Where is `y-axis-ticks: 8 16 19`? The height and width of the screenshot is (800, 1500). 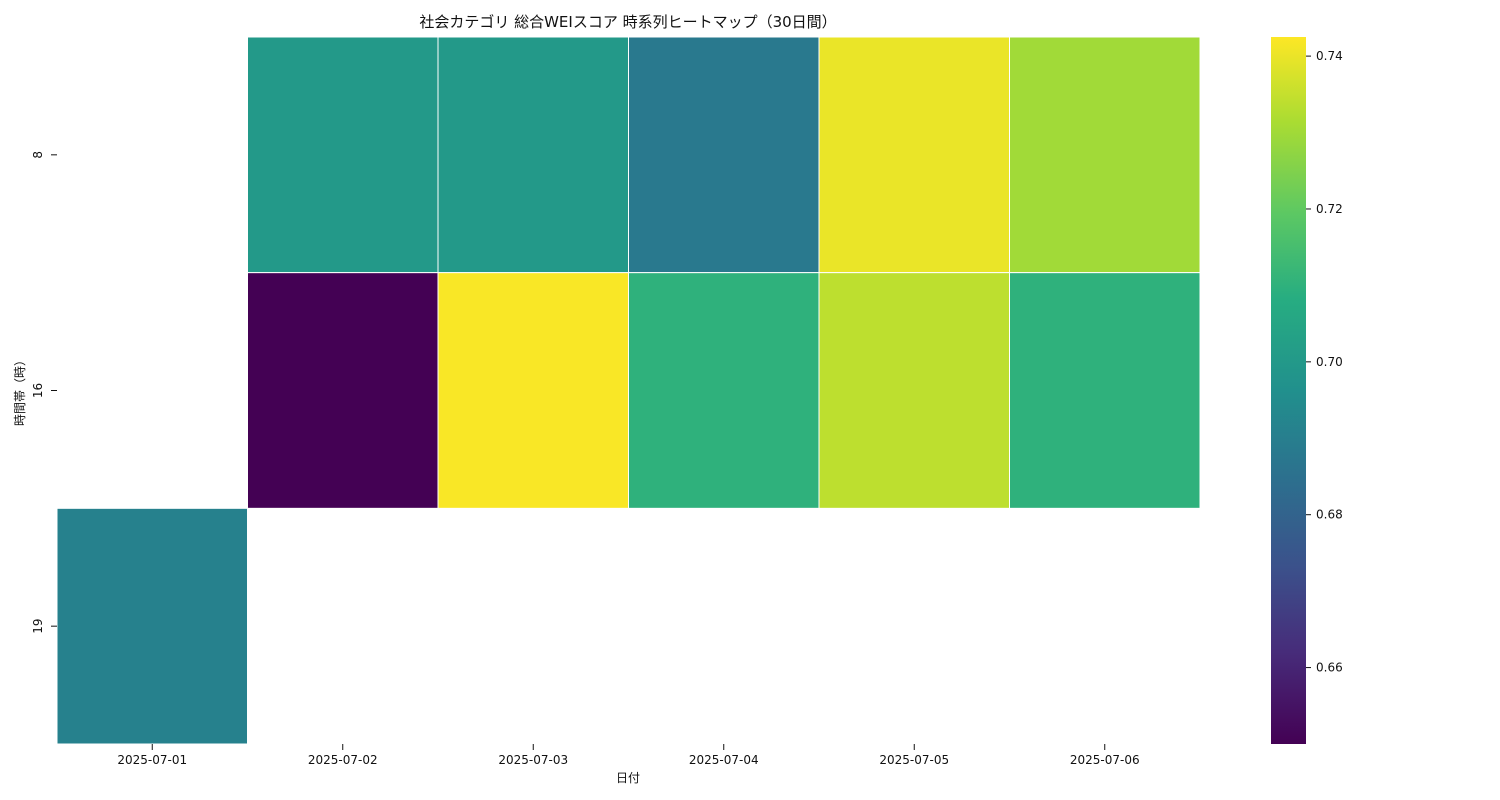
y-axis-ticks: 8 16 19 is located at coordinates (44, 392).